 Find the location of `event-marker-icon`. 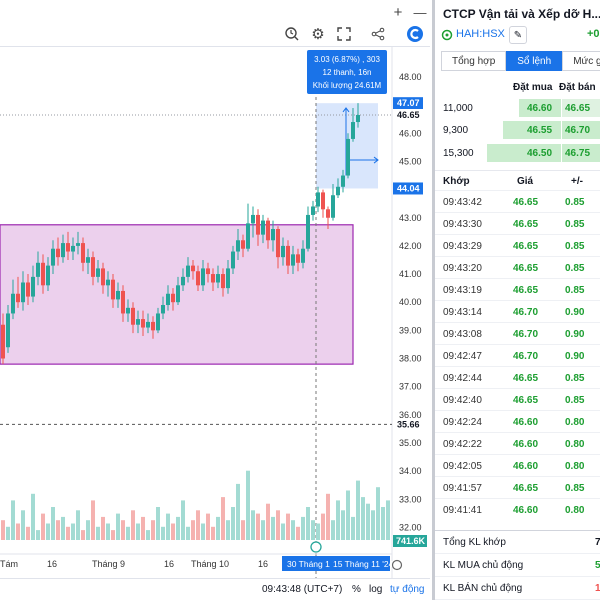

event-marker-icon is located at coordinates (316, 547).